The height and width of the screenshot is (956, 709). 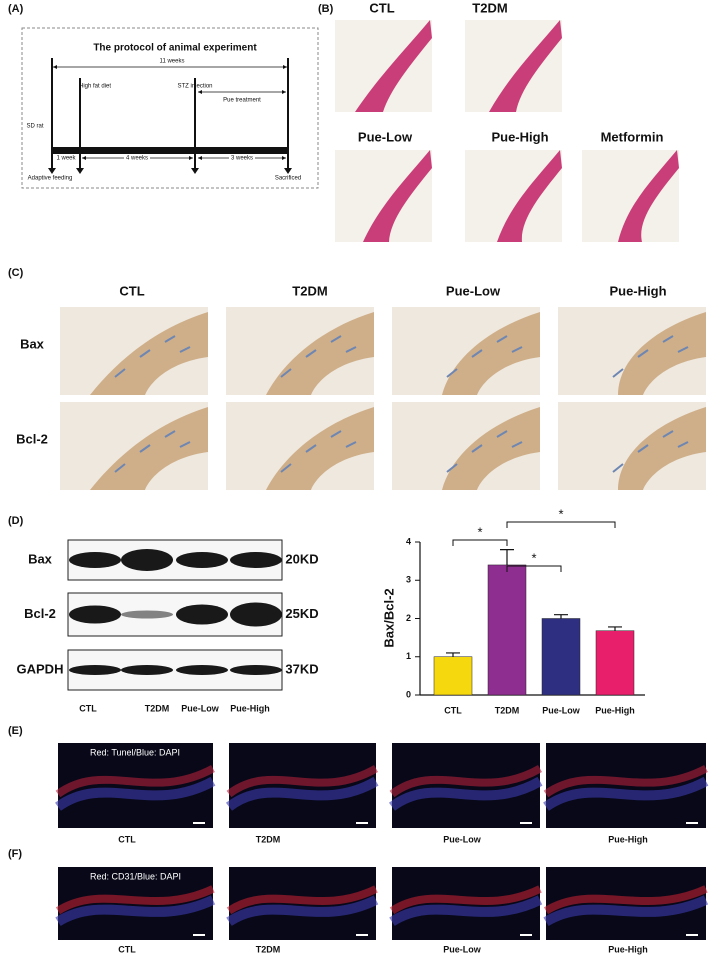 I want to click on size-label: 25KD, so click(x=301, y=613).